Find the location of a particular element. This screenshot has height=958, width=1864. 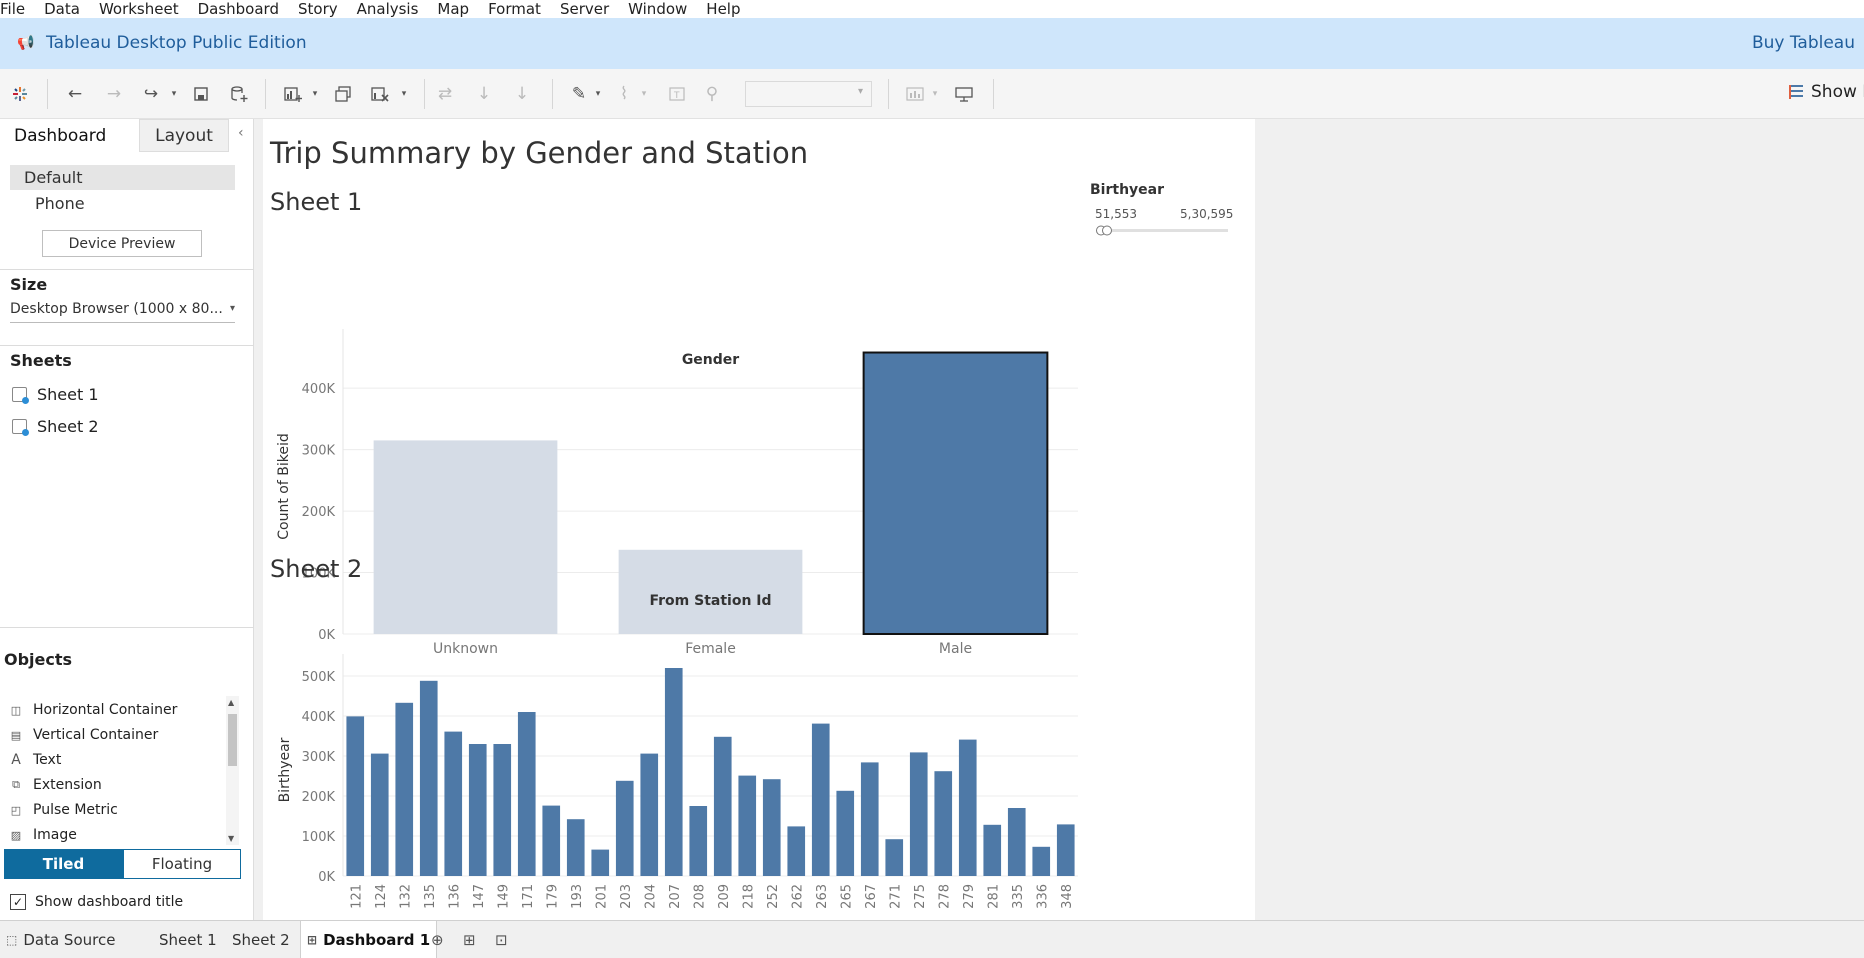

presentation-mode-icon is located at coordinates (964, 94).